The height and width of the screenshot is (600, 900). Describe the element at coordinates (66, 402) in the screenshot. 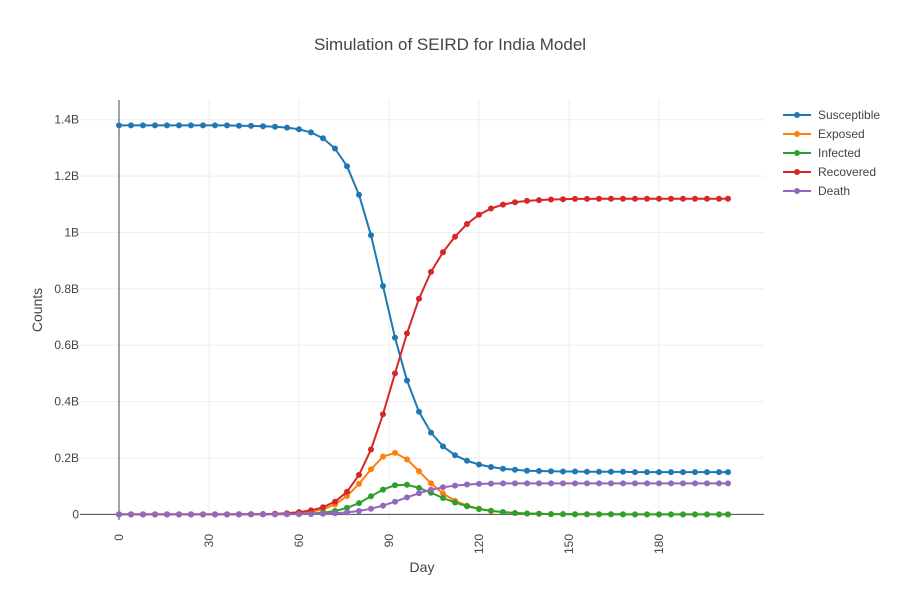

I see `y-tick-label: 0.4B` at that location.